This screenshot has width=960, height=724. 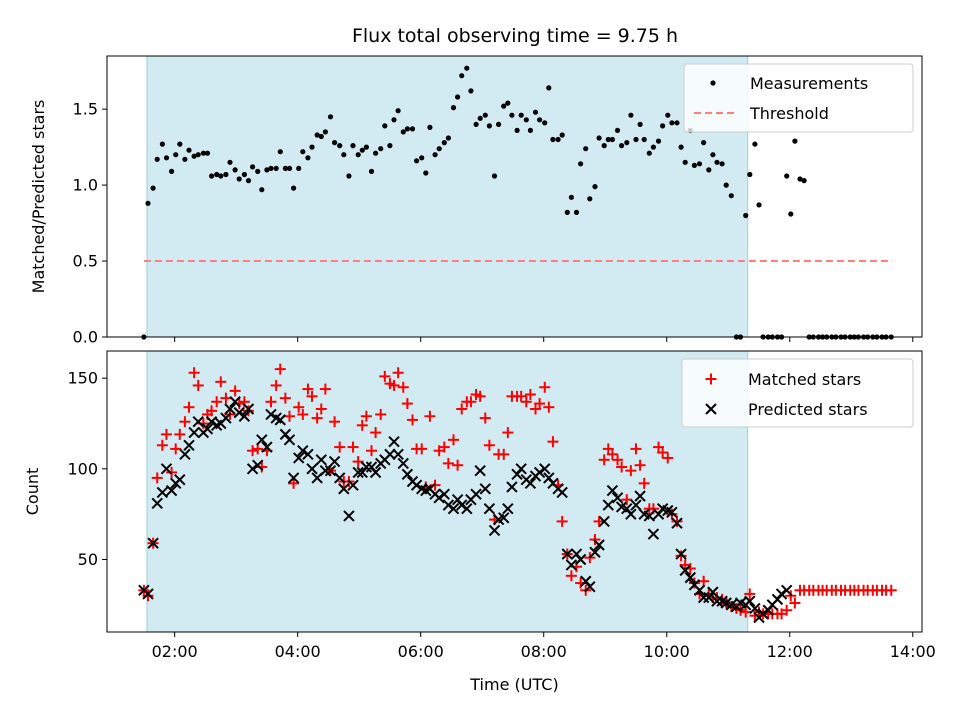 I want to click on legend-marker-measurements, so click(x=713, y=83).